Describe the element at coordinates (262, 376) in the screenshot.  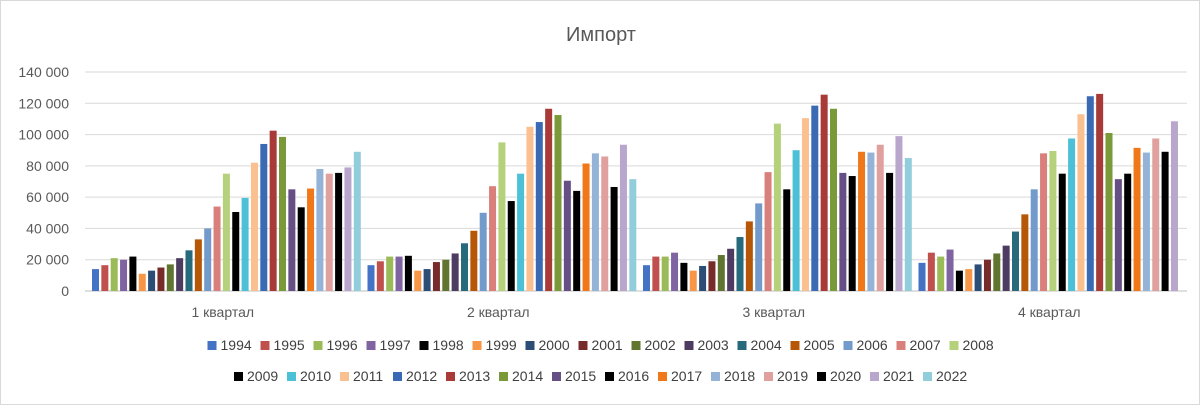
I see `legend-label: 2009` at that location.